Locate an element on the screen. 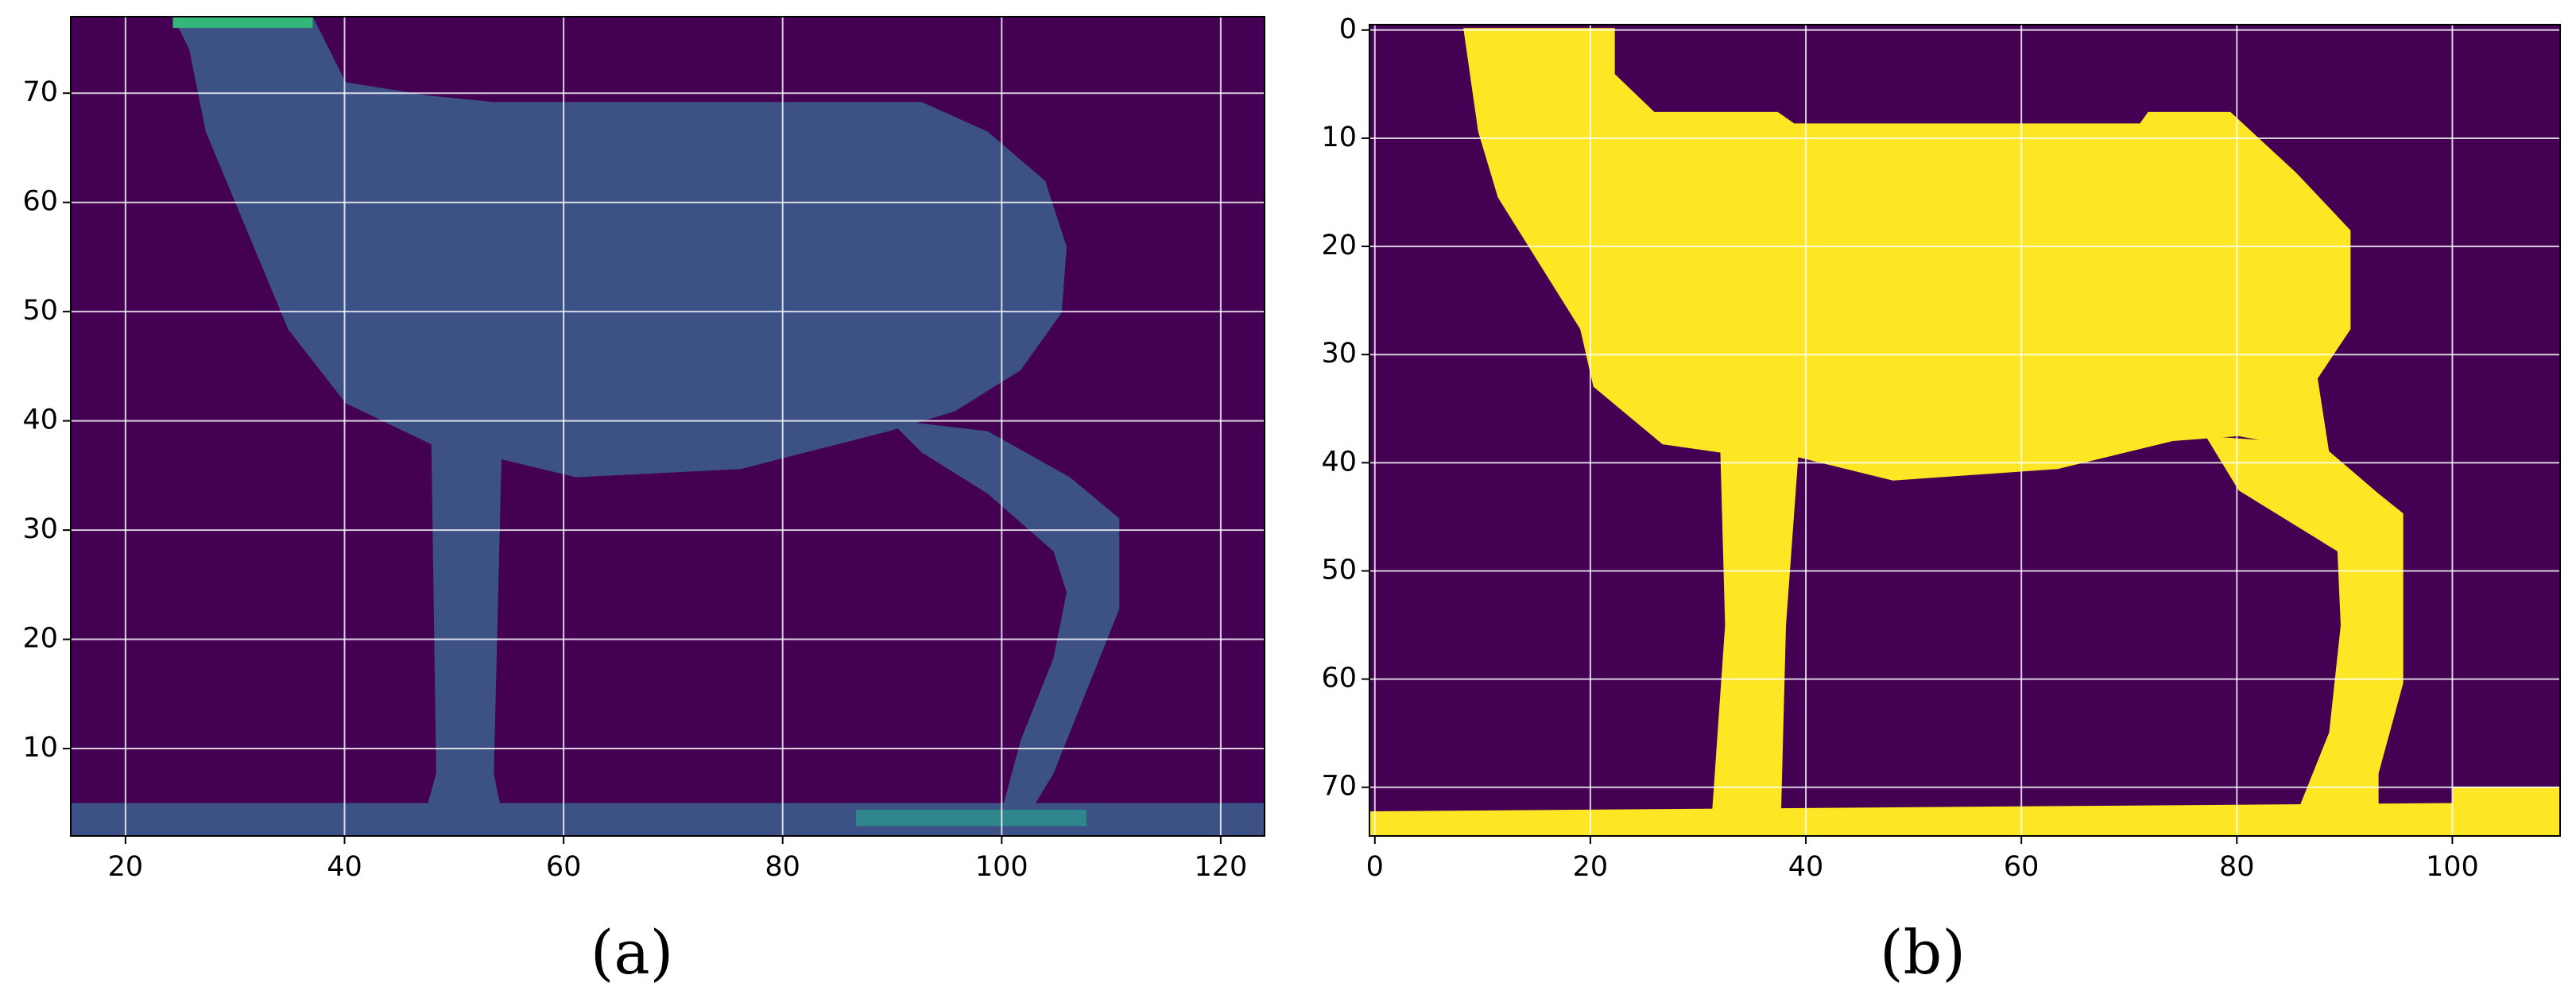  caption: (b) is located at coordinates (1923, 952).